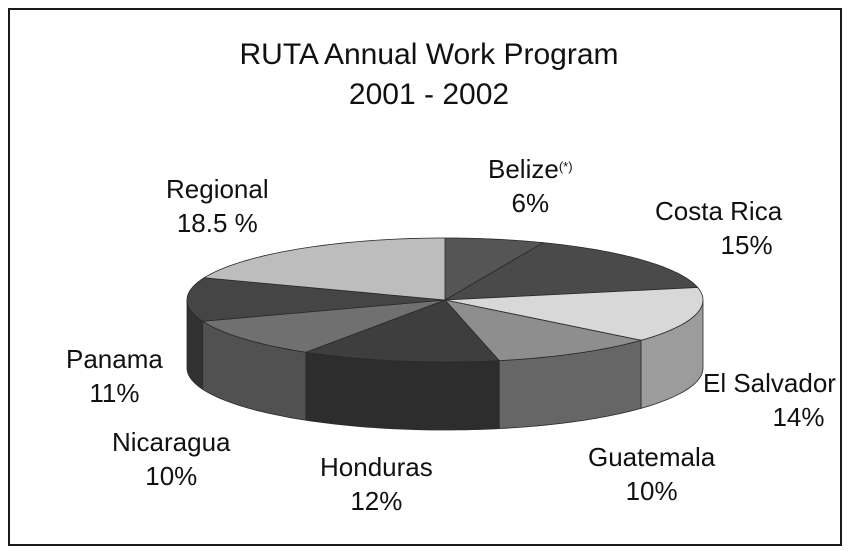  I want to click on pie-slice-nicaragua, so click(323, 326).